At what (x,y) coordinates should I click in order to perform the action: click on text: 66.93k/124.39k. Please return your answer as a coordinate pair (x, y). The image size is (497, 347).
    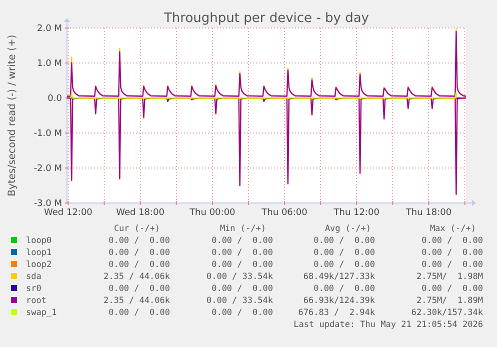
    Looking at the image, I should click on (339, 301).